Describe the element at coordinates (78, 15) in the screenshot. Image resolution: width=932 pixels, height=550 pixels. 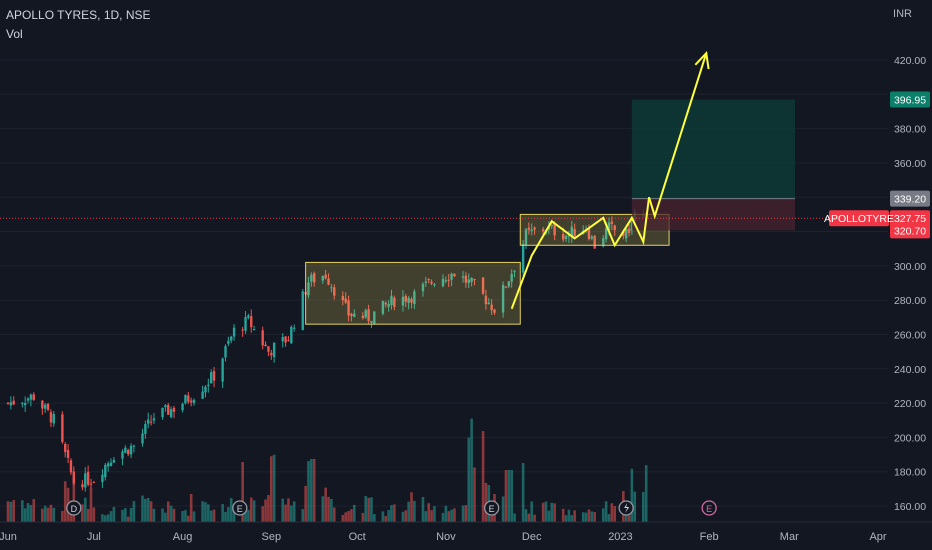
I see `symbol-title: APOLLO TYRES, 1D, NSE` at that location.